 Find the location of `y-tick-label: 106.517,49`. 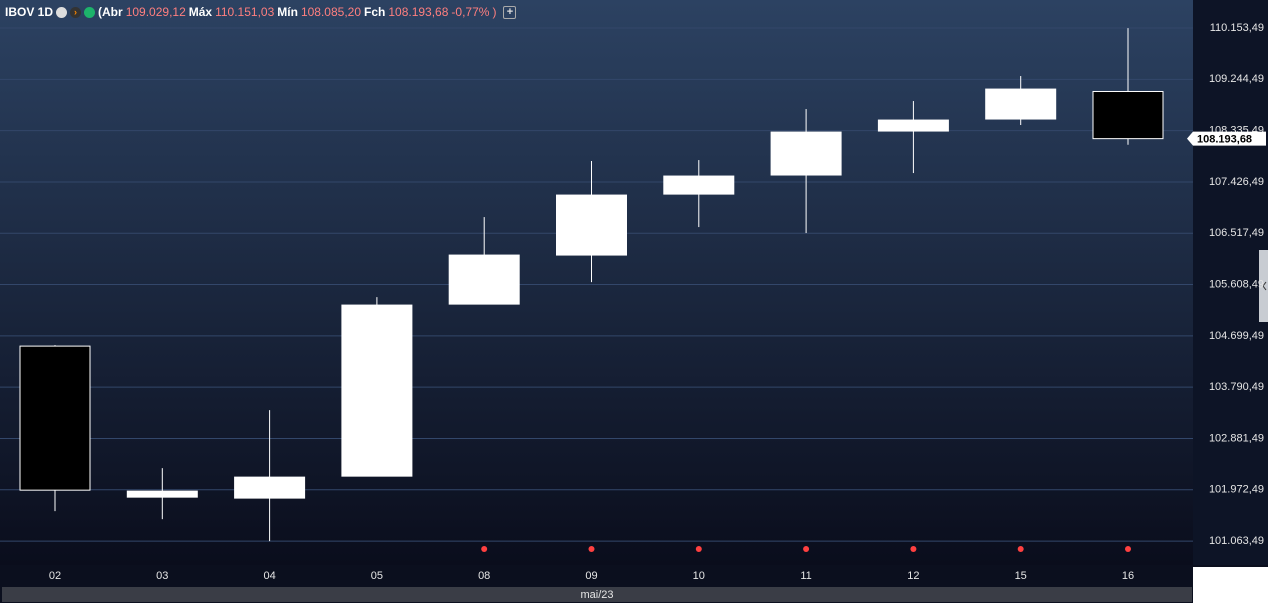

y-tick-label: 106.517,49 is located at coordinates (1236, 233).